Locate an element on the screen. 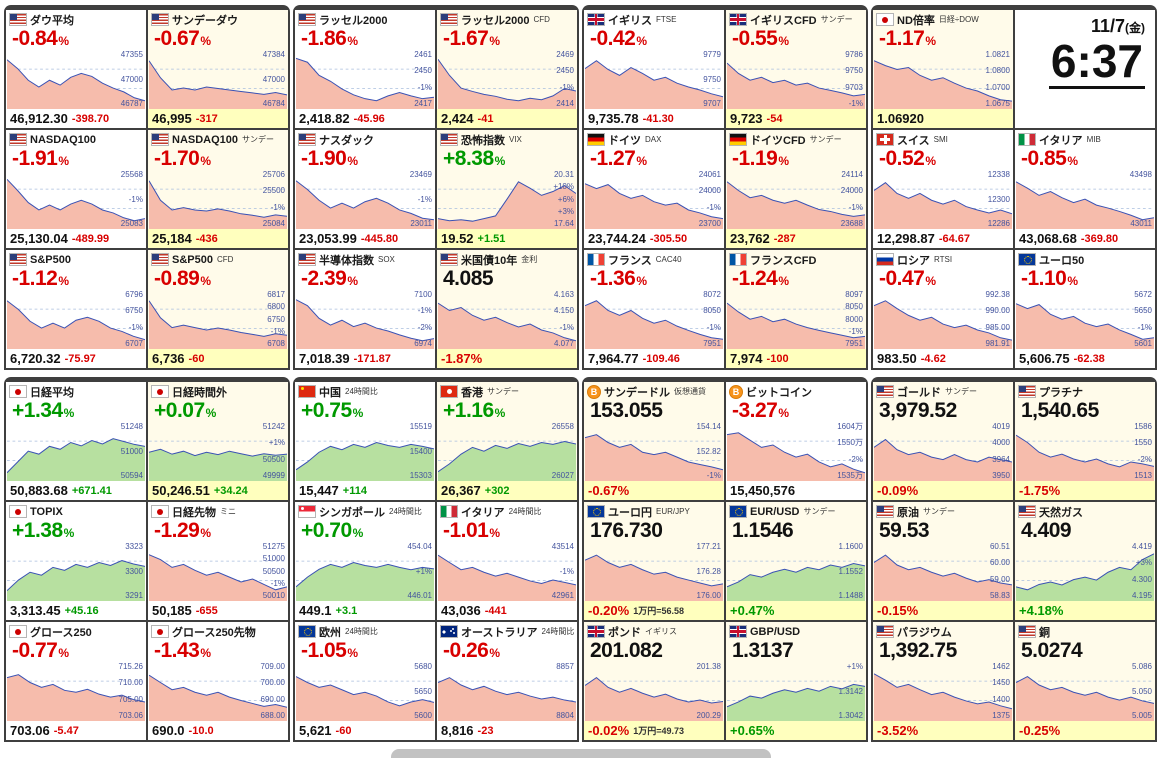  tile-footer: 6,720.32 -75.97 is located at coordinates (76, 358).